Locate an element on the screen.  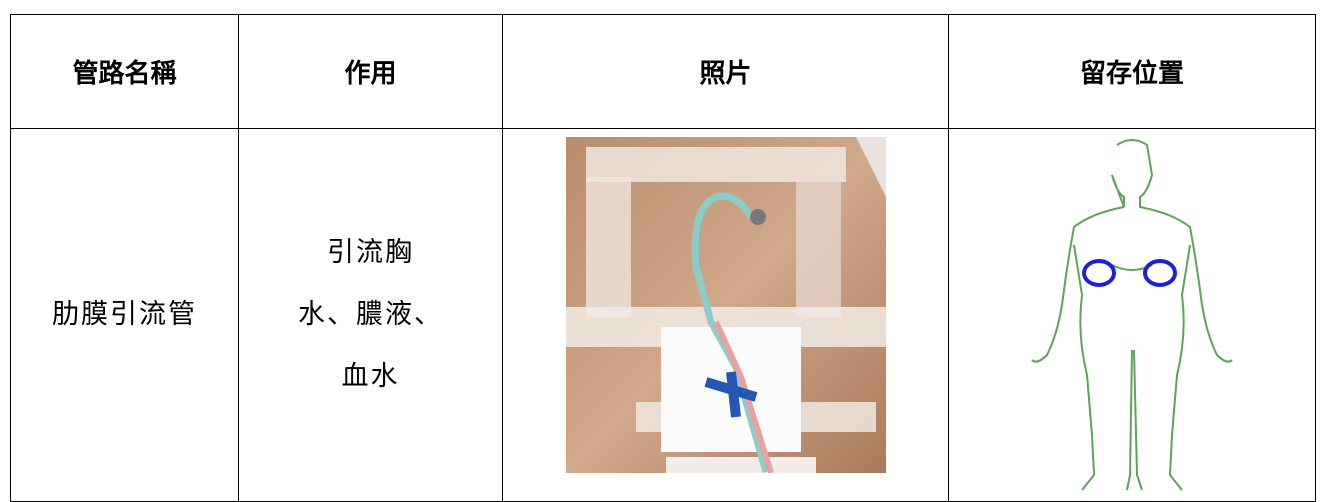
body-diagram is located at coordinates (1132, 315).